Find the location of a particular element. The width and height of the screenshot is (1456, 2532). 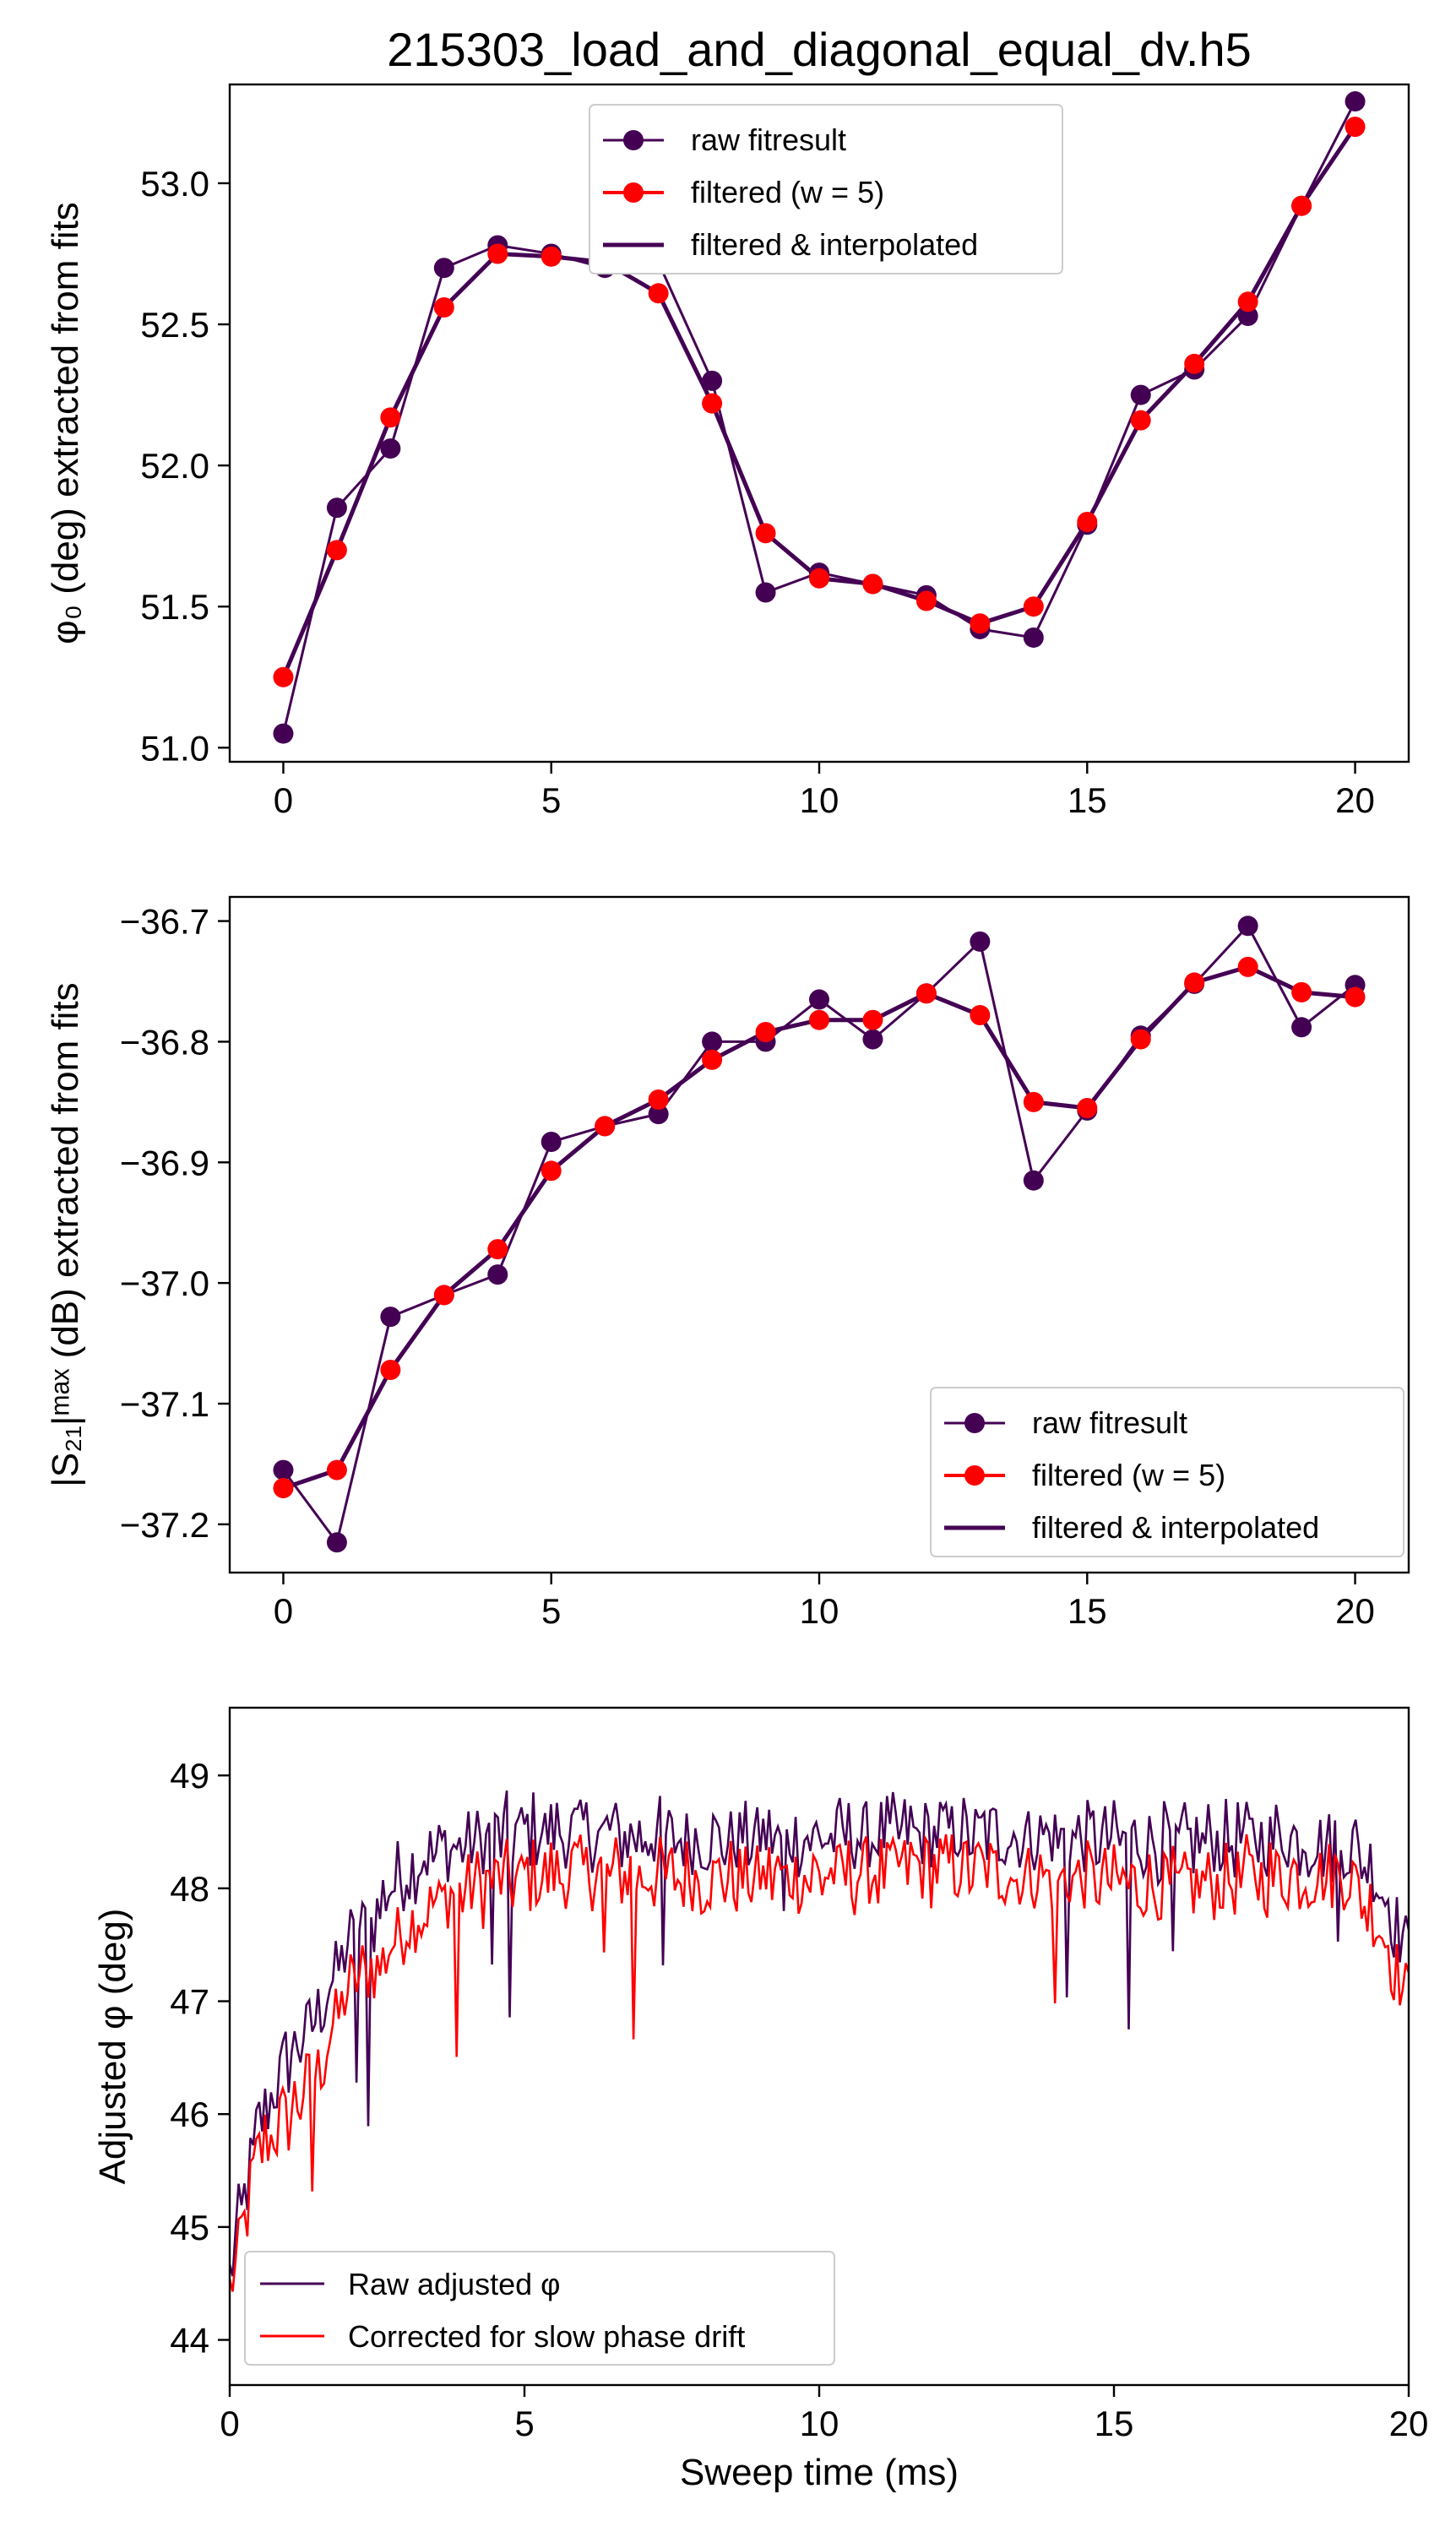

x-axis-label: Sweep time (ms) is located at coordinates (819, 2472).